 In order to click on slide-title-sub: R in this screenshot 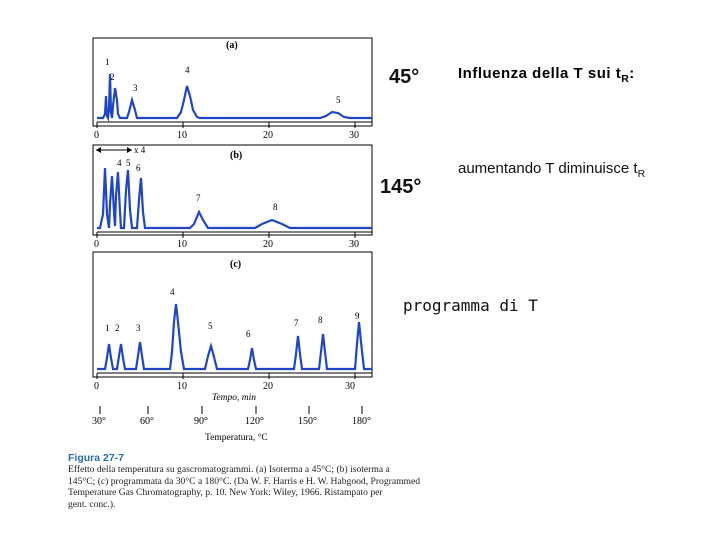, I will do `click(625, 79)`.